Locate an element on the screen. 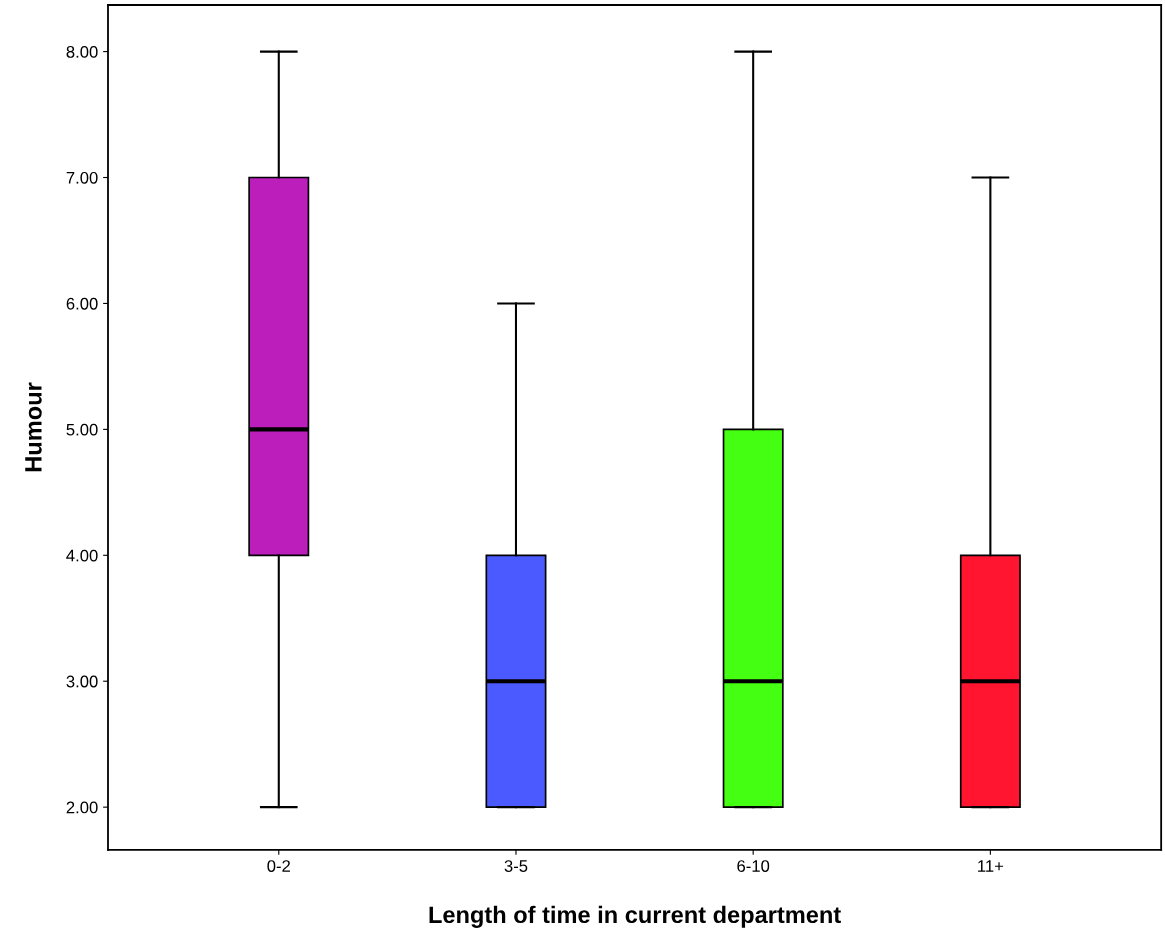 The height and width of the screenshot is (942, 1165). y-tick-label: 3.00 is located at coordinates (82, 681).